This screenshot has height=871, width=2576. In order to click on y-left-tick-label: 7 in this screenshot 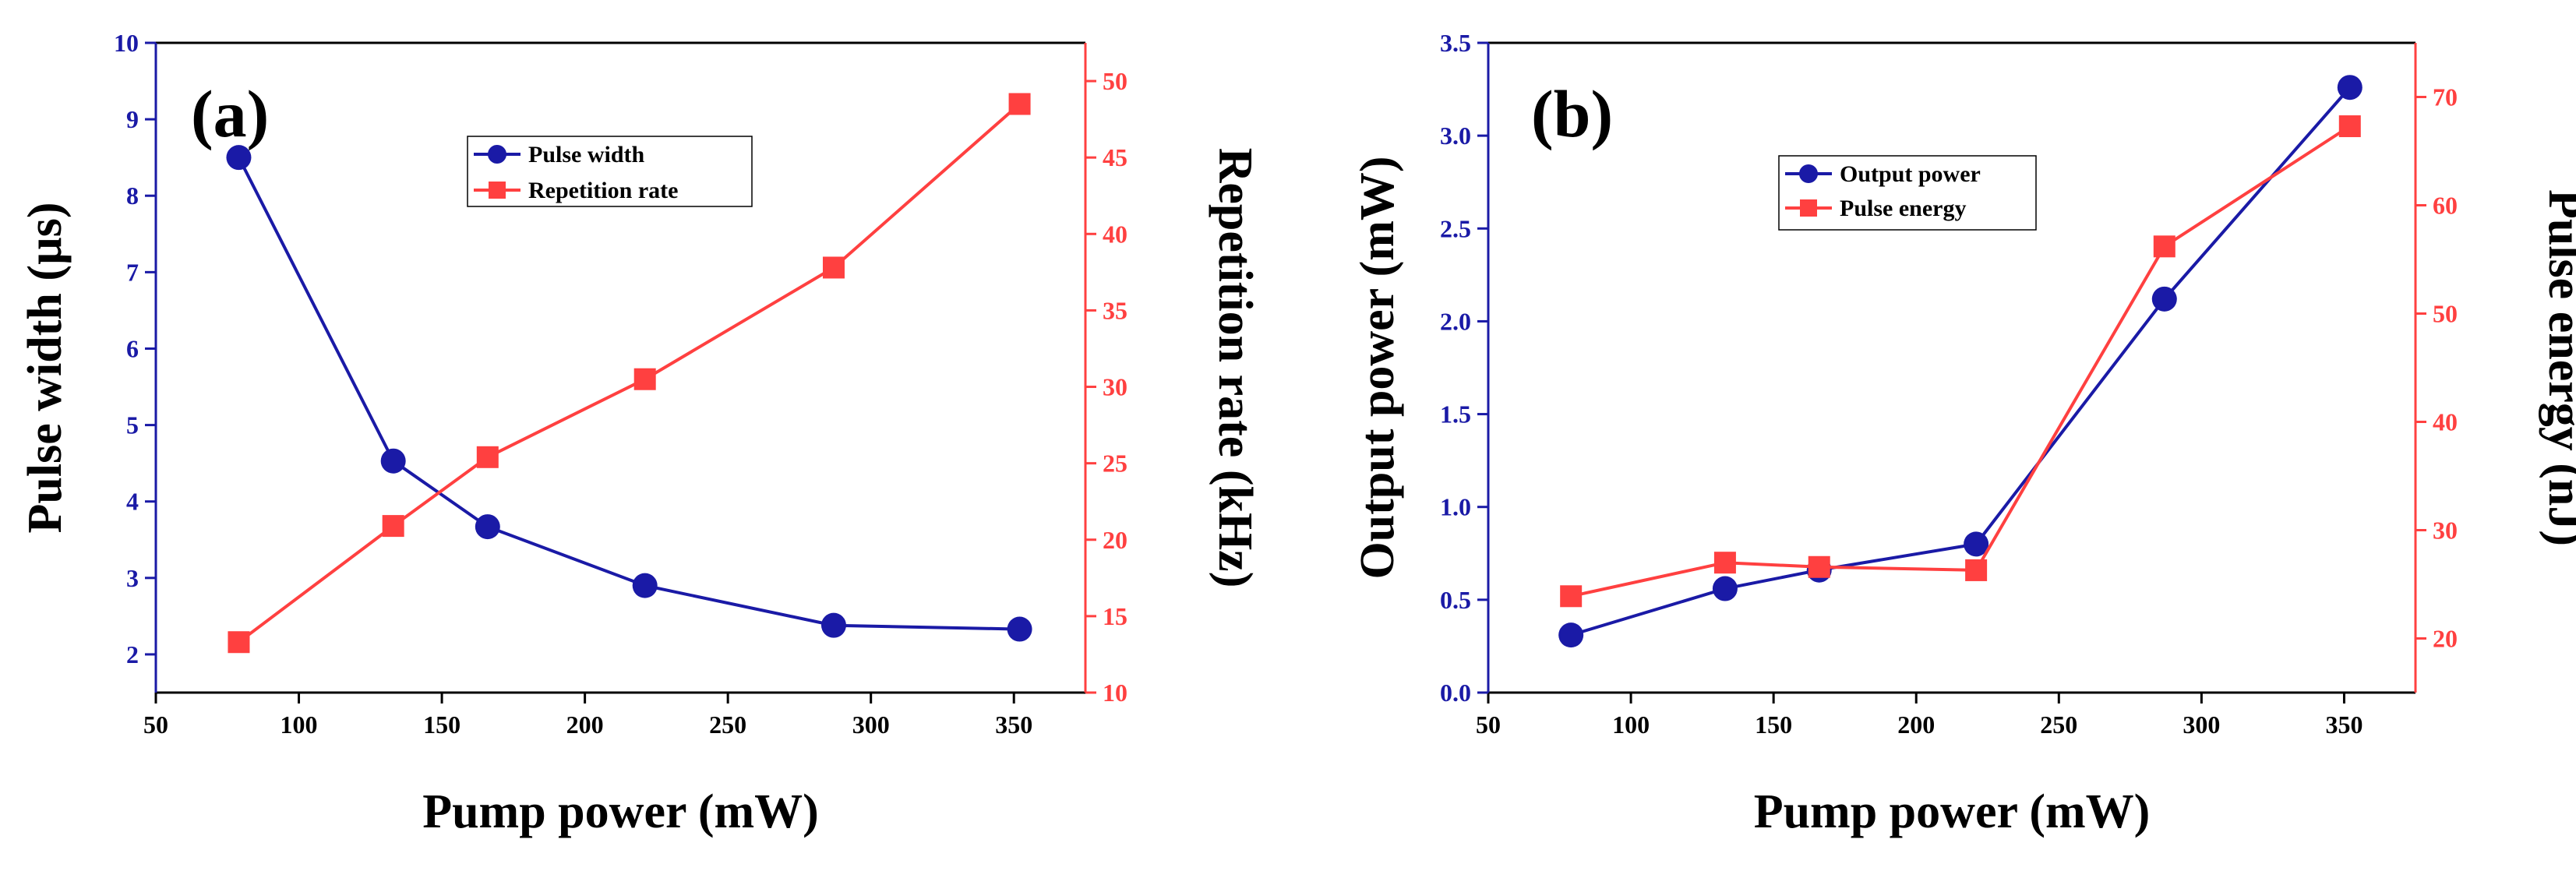, I will do `click(132, 272)`.